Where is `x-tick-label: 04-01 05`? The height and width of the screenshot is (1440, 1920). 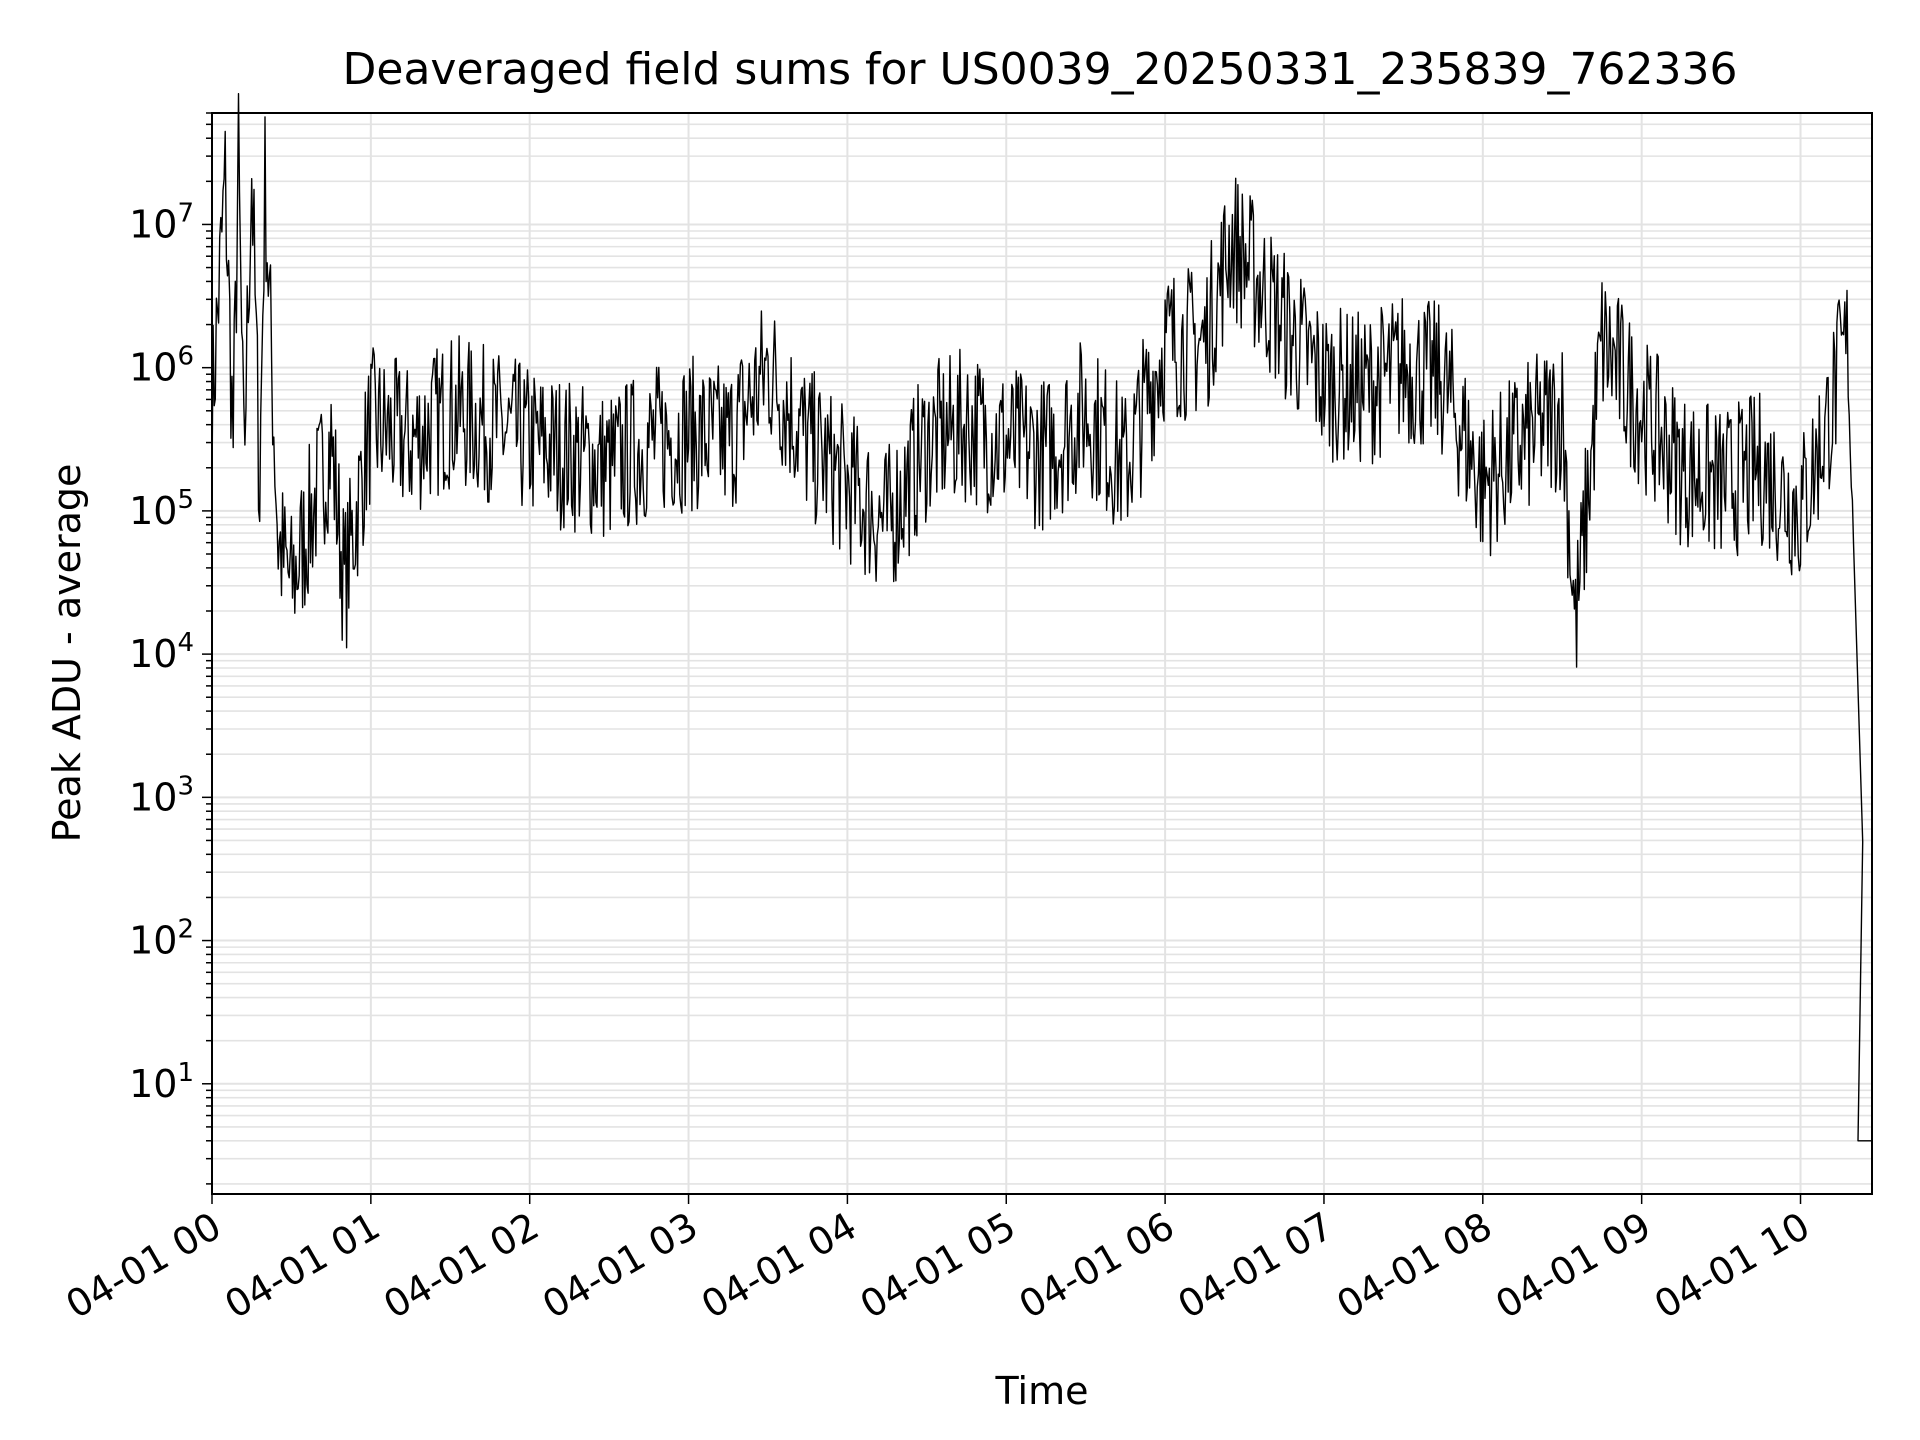
x-tick-label: 04-01 05 is located at coordinates (938, 1266).